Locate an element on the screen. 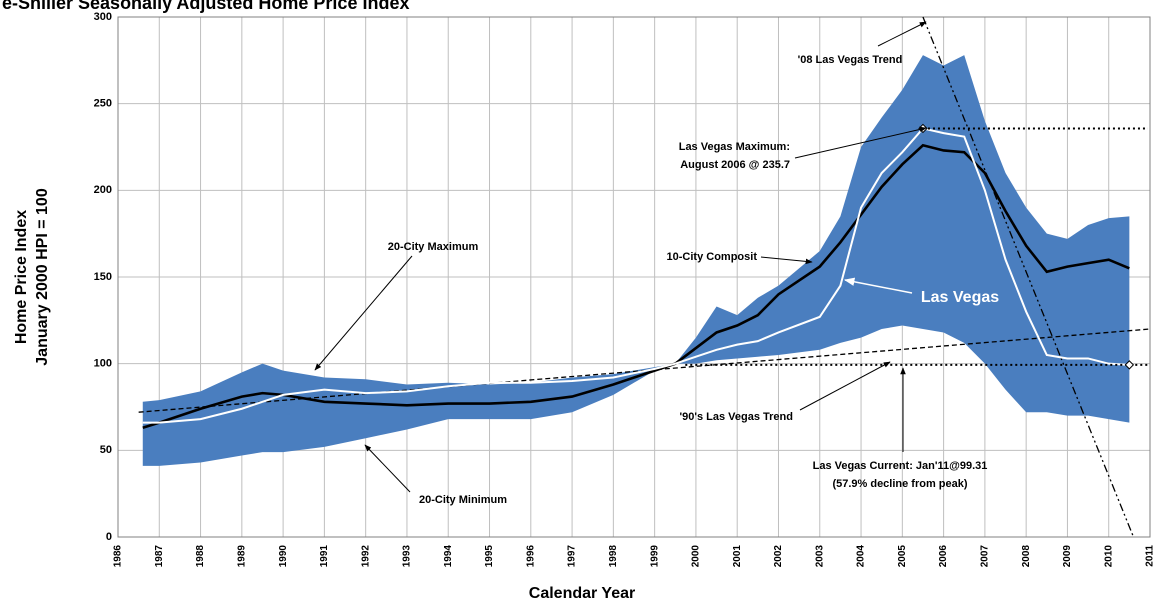  x-tick-label: 2008 is located at coordinates (1026, 556).